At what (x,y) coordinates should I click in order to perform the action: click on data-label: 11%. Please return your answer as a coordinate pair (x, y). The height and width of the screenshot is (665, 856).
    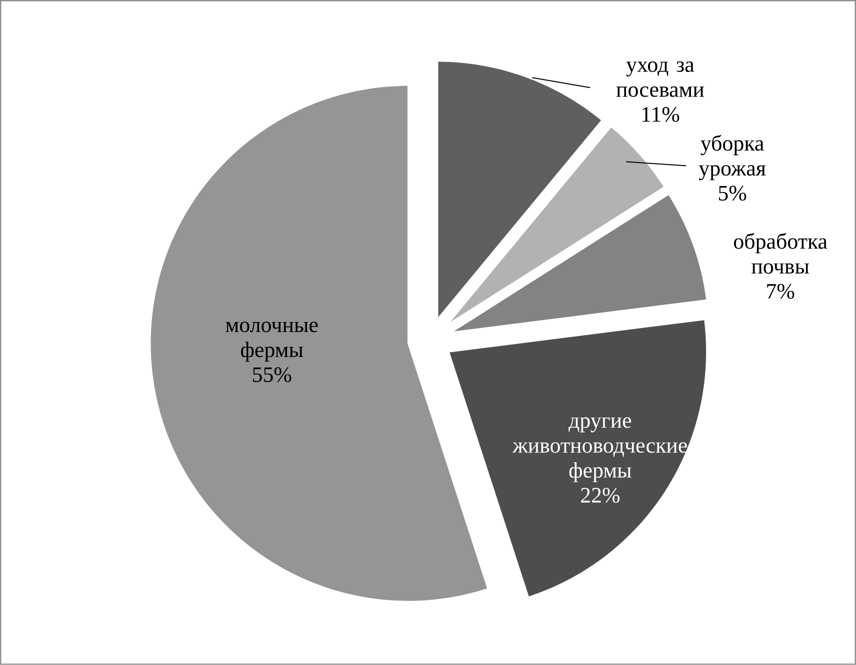
    Looking at the image, I should click on (661, 114).